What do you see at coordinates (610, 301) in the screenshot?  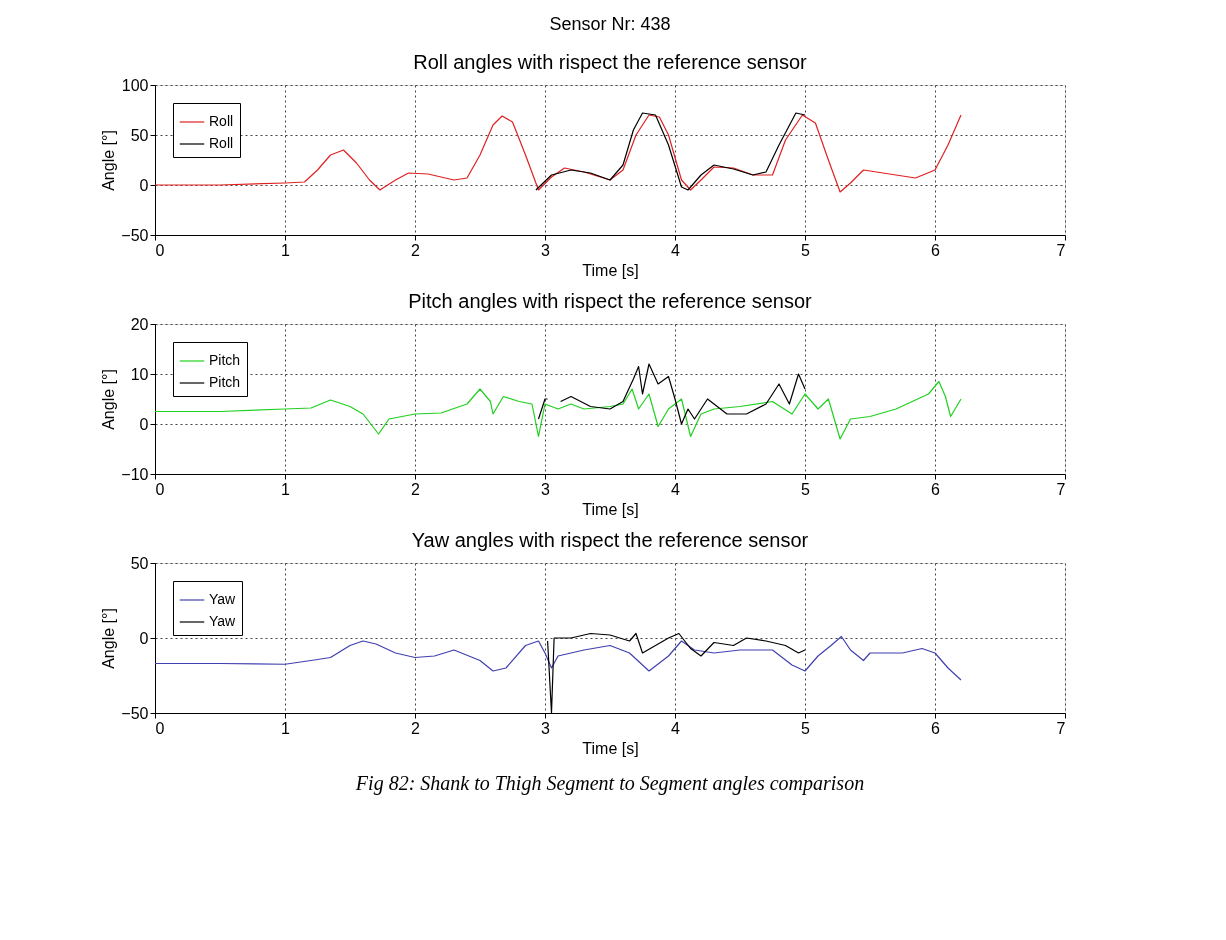 I see `chart-title: Pitch angles with rispect the reference sensor` at bounding box center [610, 301].